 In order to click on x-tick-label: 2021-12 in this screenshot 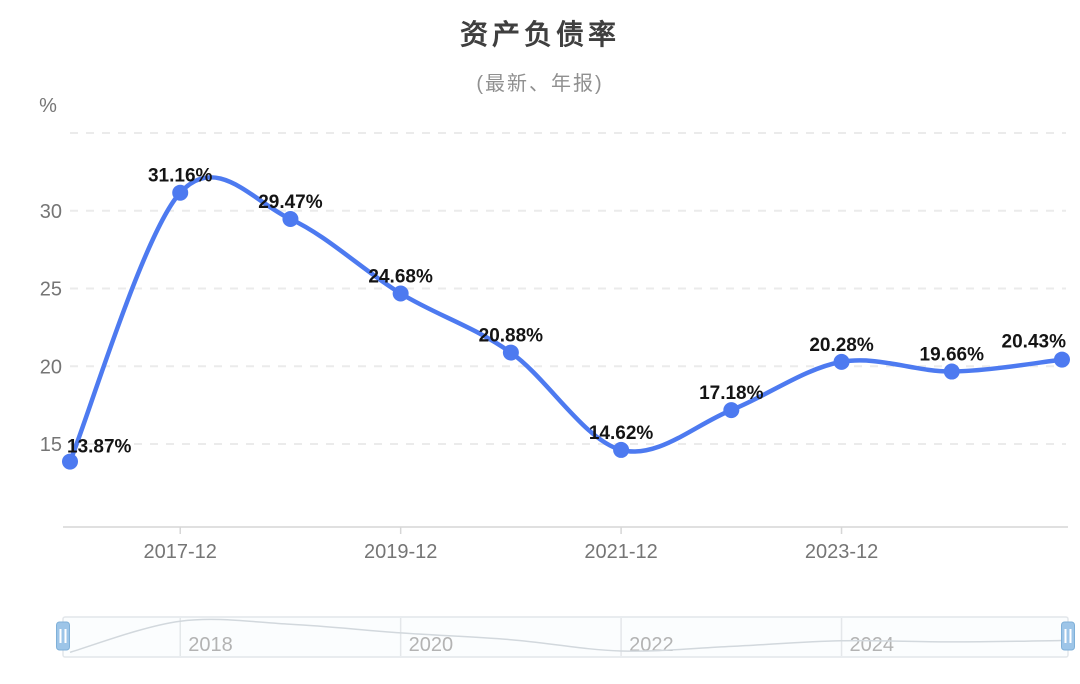, I will do `click(620, 552)`.